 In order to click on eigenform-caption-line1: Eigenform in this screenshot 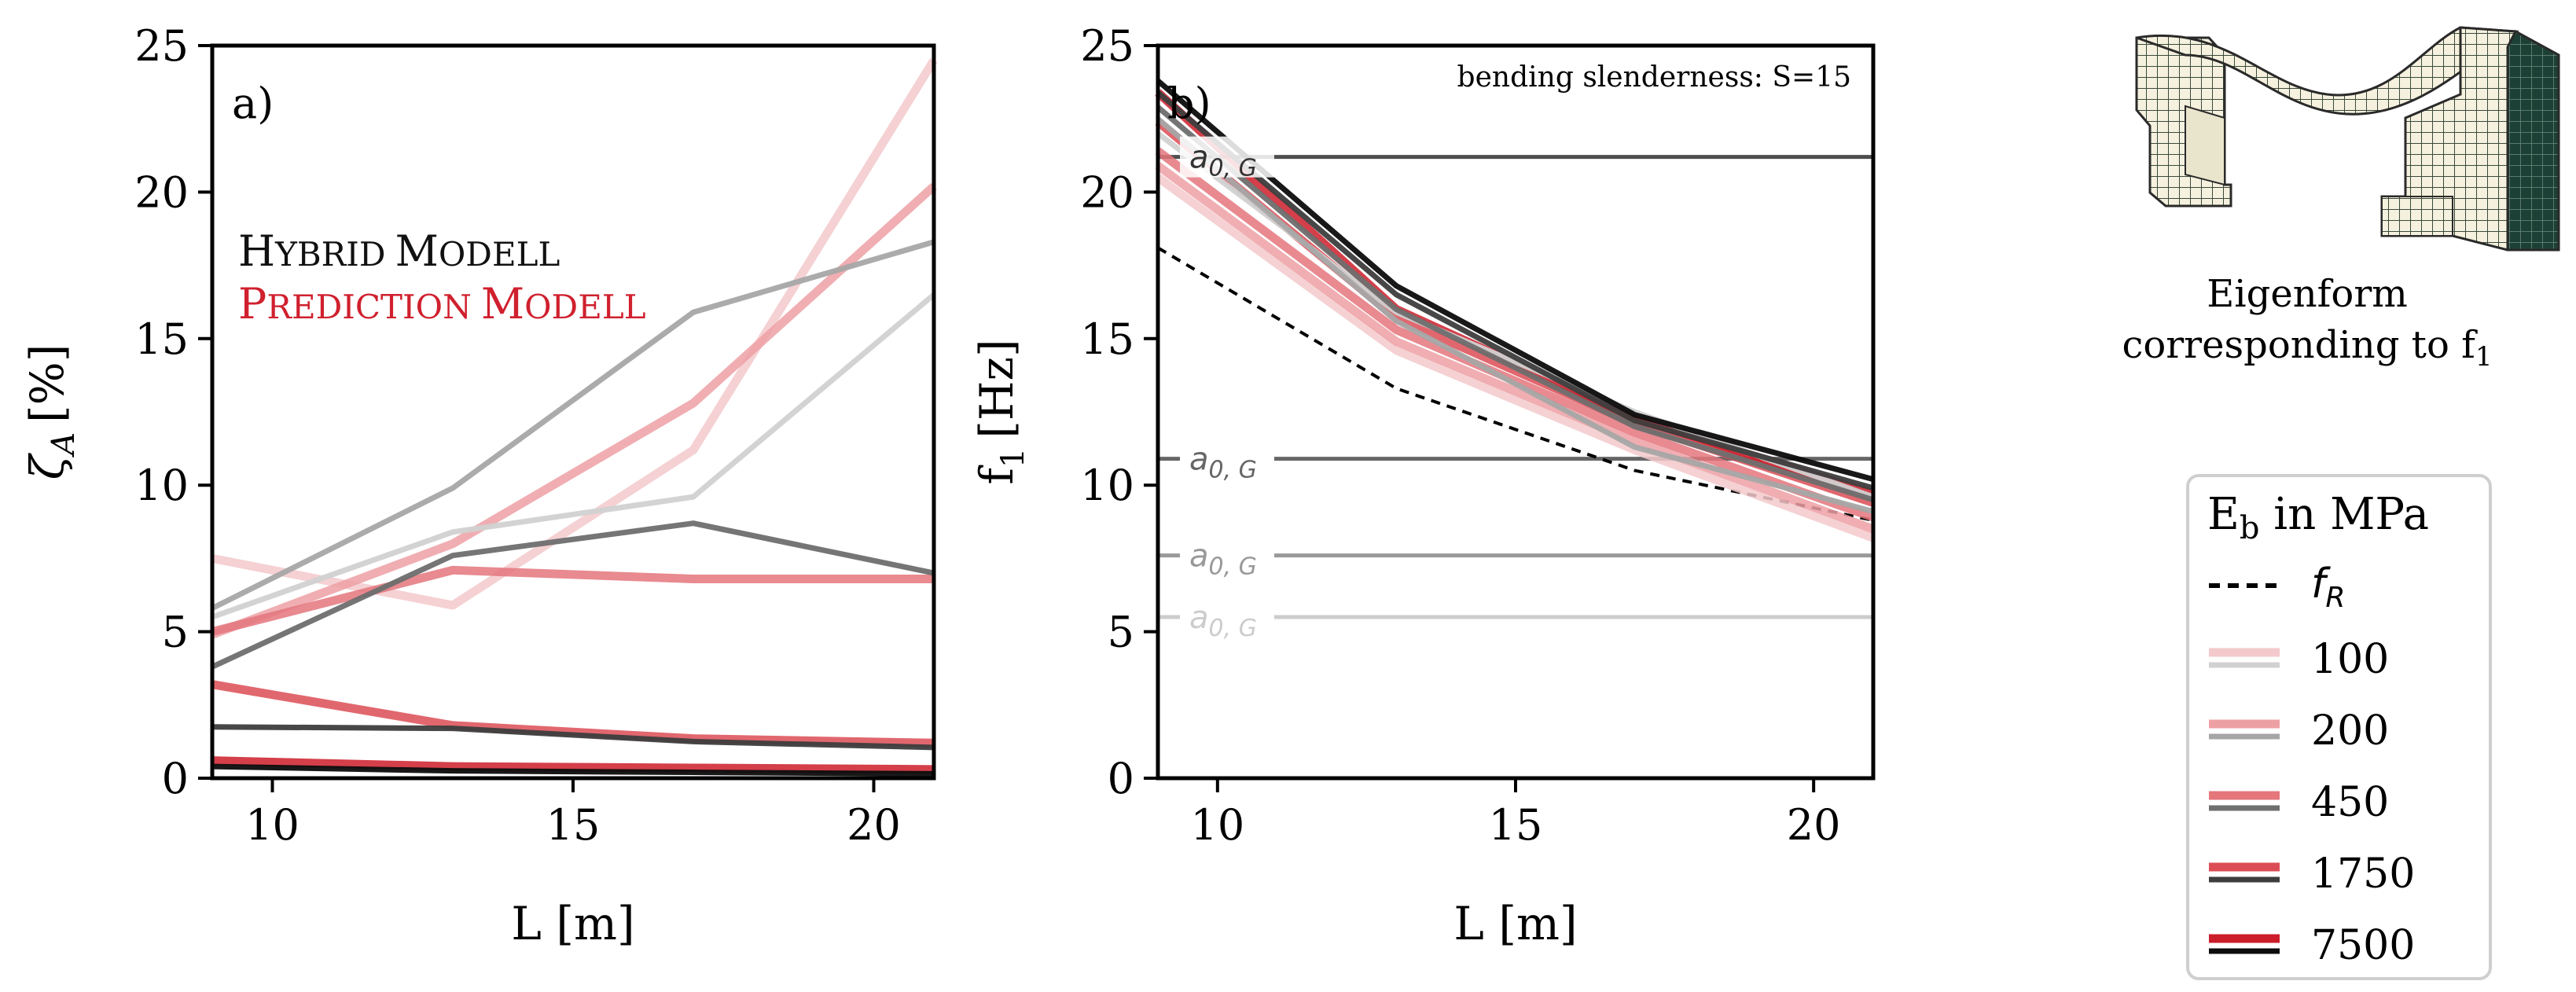, I will do `click(2307, 294)`.